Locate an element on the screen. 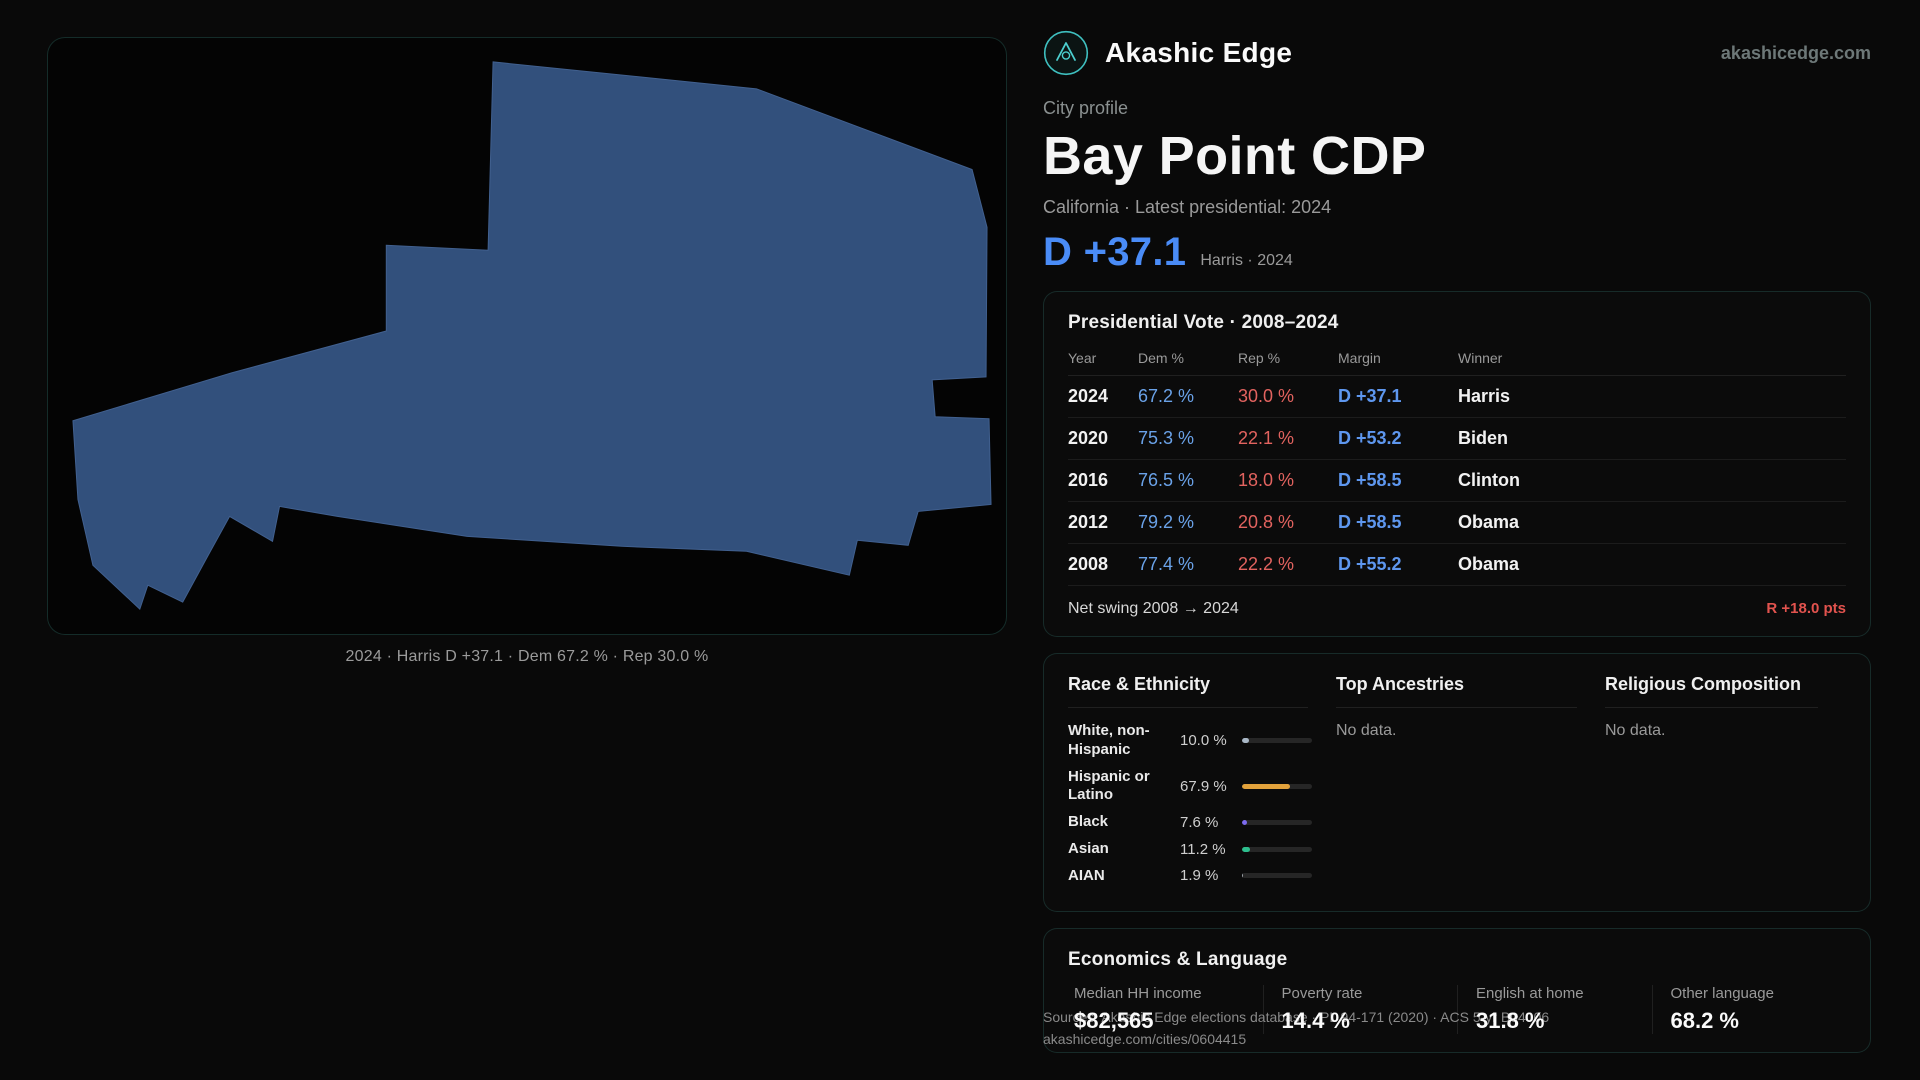  economics-card-title: Economics & Language is located at coordinates (1178, 960).